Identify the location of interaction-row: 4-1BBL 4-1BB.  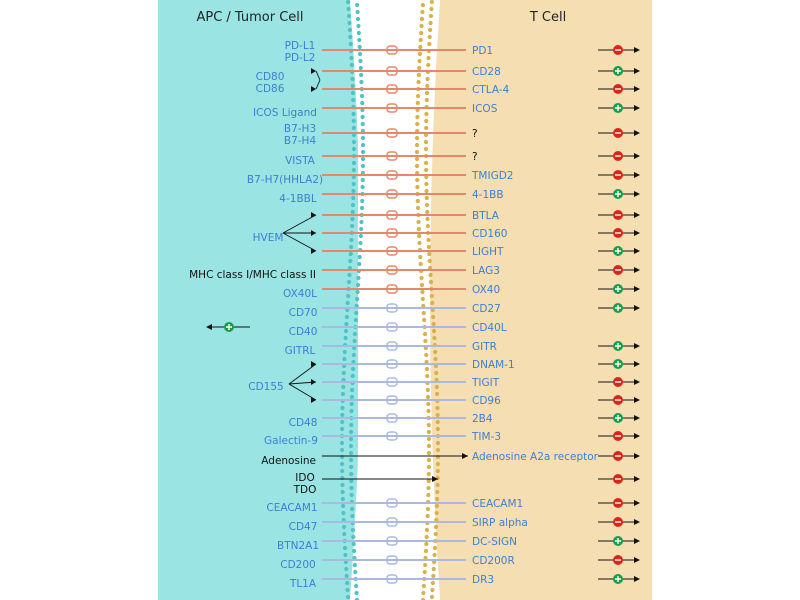
(459, 197).